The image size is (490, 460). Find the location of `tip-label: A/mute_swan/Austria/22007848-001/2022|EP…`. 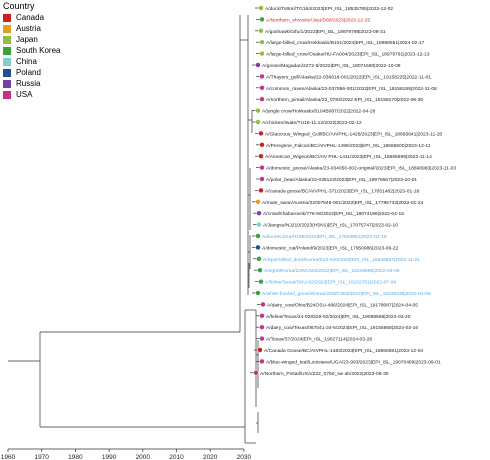

tip-label: A/mute_swan/Austria/22007848-001/2022|EP… is located at coordinates (343, 203).